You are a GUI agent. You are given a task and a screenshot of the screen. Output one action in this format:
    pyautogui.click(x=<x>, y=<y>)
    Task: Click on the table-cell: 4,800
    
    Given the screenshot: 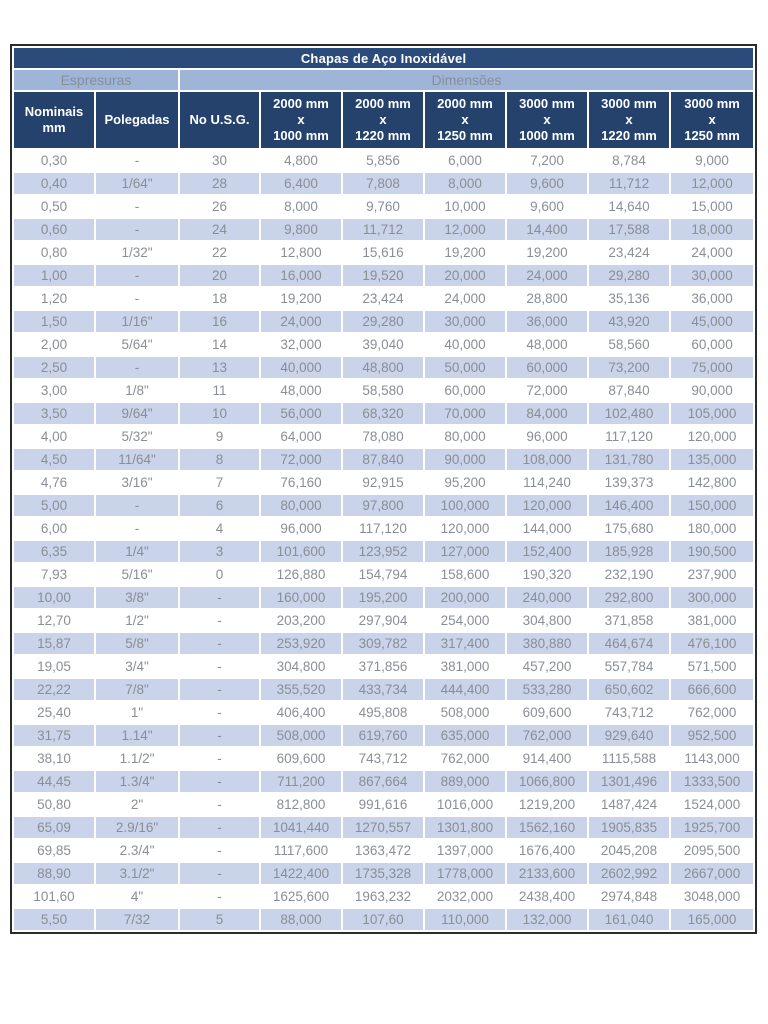 What is the action you would take?
    pyautogui.click(x=301, y=160)
    